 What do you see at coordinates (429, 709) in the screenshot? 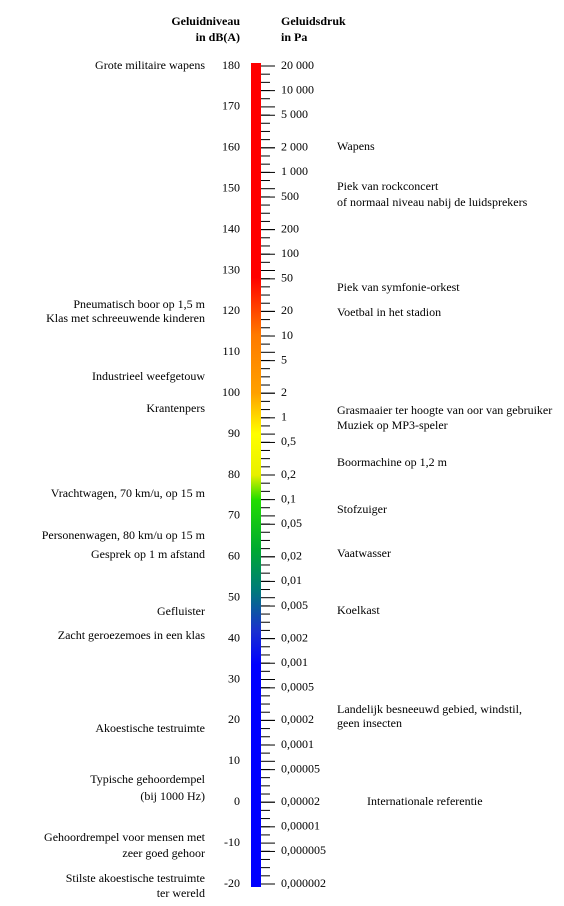
I see `right-annotation: Landelijk besneeuwd gebied, windstil,` at bounding box center [429, 709].